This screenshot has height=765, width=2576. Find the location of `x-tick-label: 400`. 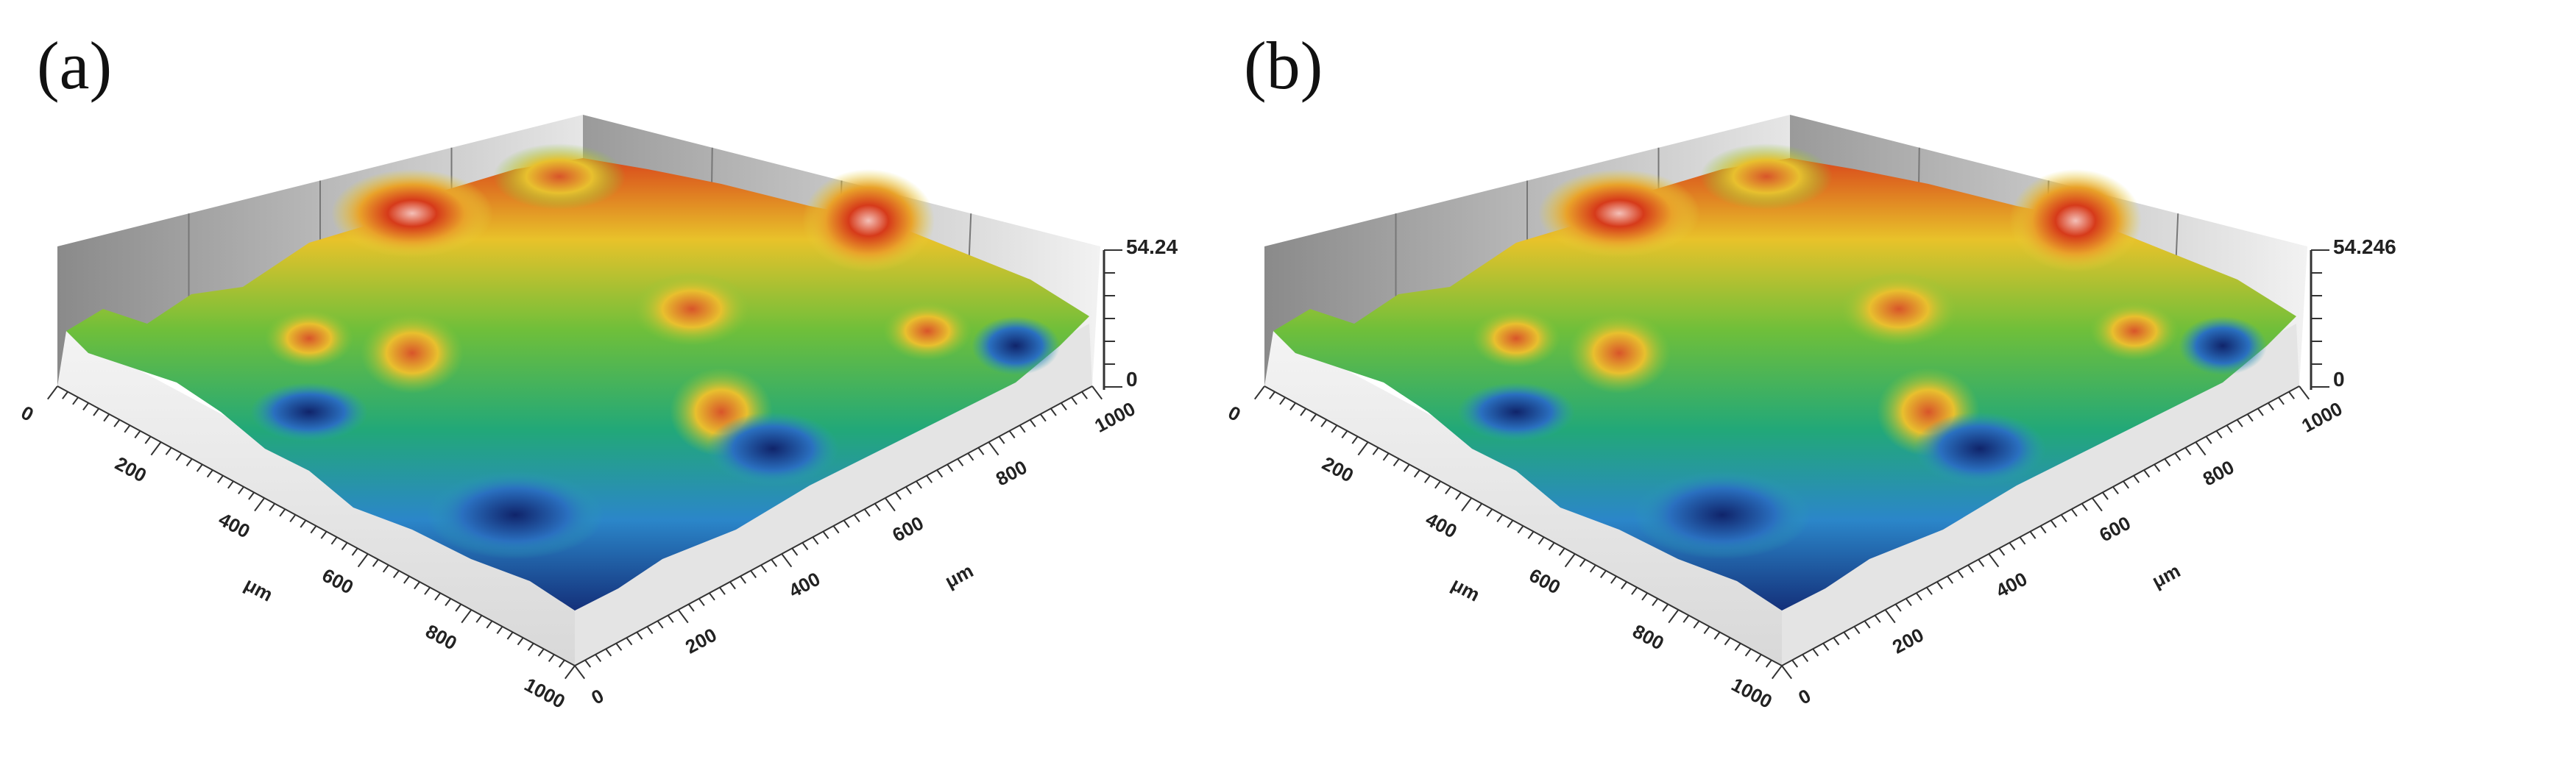

x-tick-label: 400 is located at coordinates (1441, 526).